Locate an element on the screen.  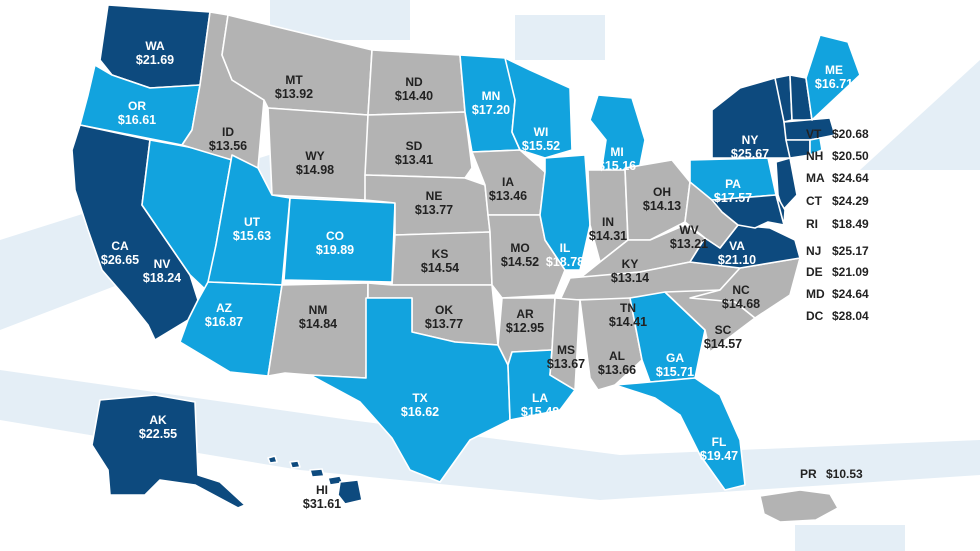
state-abbr-SD: SD is located at coordinates (414, 146).